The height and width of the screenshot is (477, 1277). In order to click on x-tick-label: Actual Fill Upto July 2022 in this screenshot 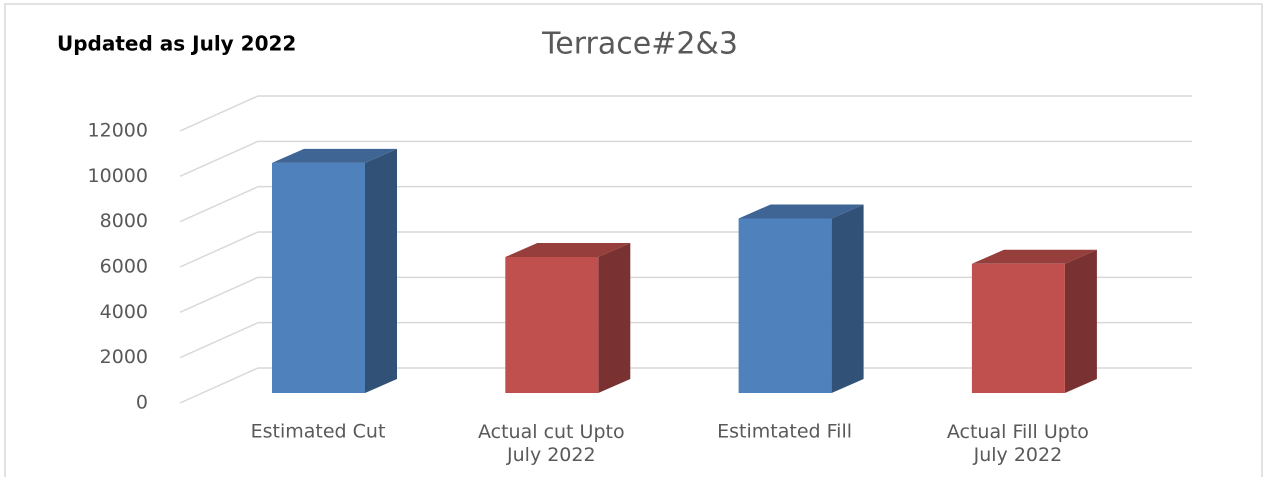, I will do `click(1018, 443)`.